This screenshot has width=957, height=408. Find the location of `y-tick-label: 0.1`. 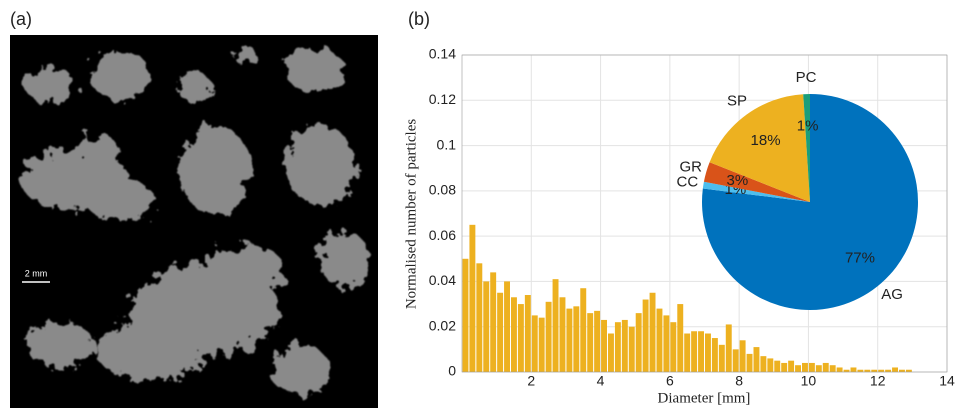

y-tick-label: 0.1 is located at coordinates (447, 144).